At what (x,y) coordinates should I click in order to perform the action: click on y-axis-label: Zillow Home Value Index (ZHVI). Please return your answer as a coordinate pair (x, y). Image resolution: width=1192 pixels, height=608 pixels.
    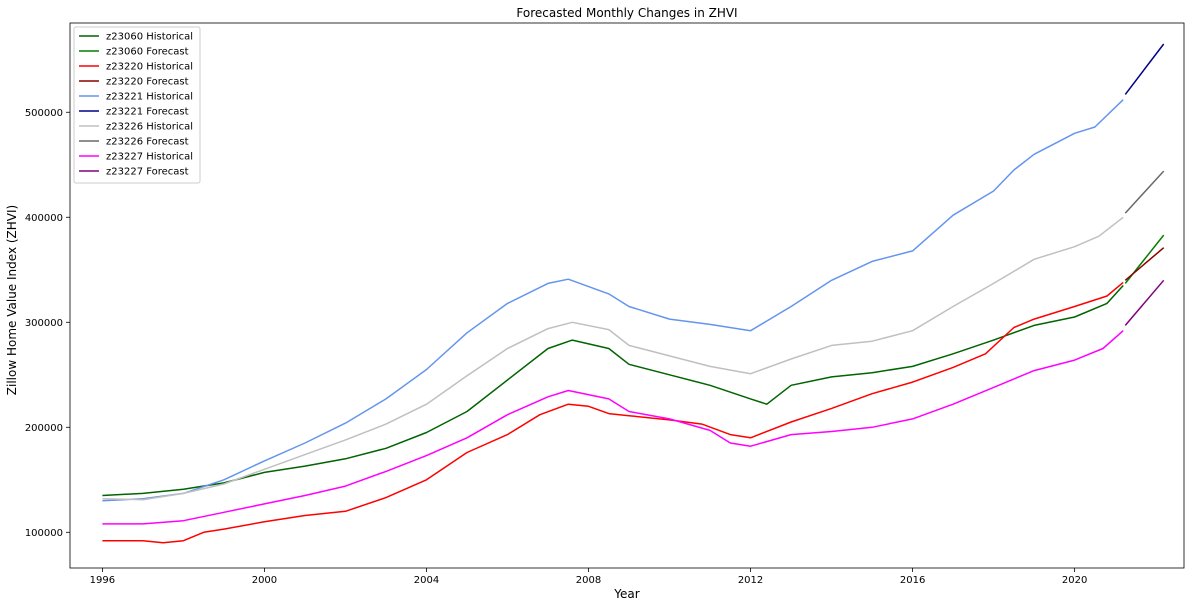
    Looking at the image, I should click on (12, 300).